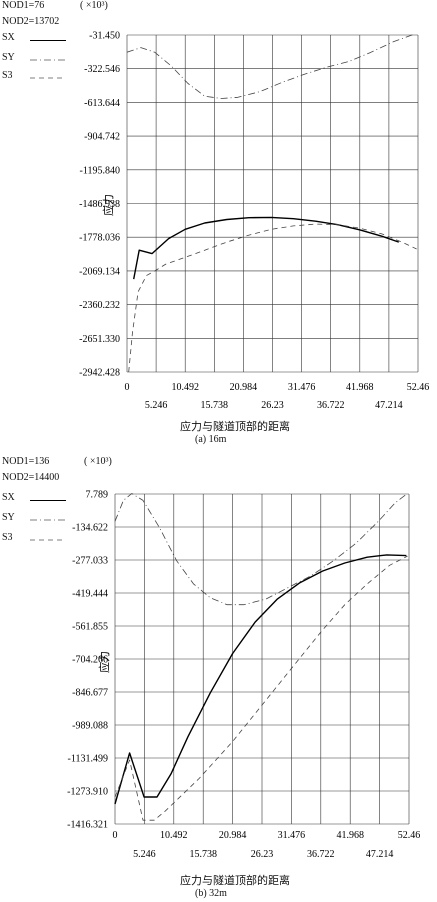  I want to click on y-tick-label: -989.088, so click(90, 726).